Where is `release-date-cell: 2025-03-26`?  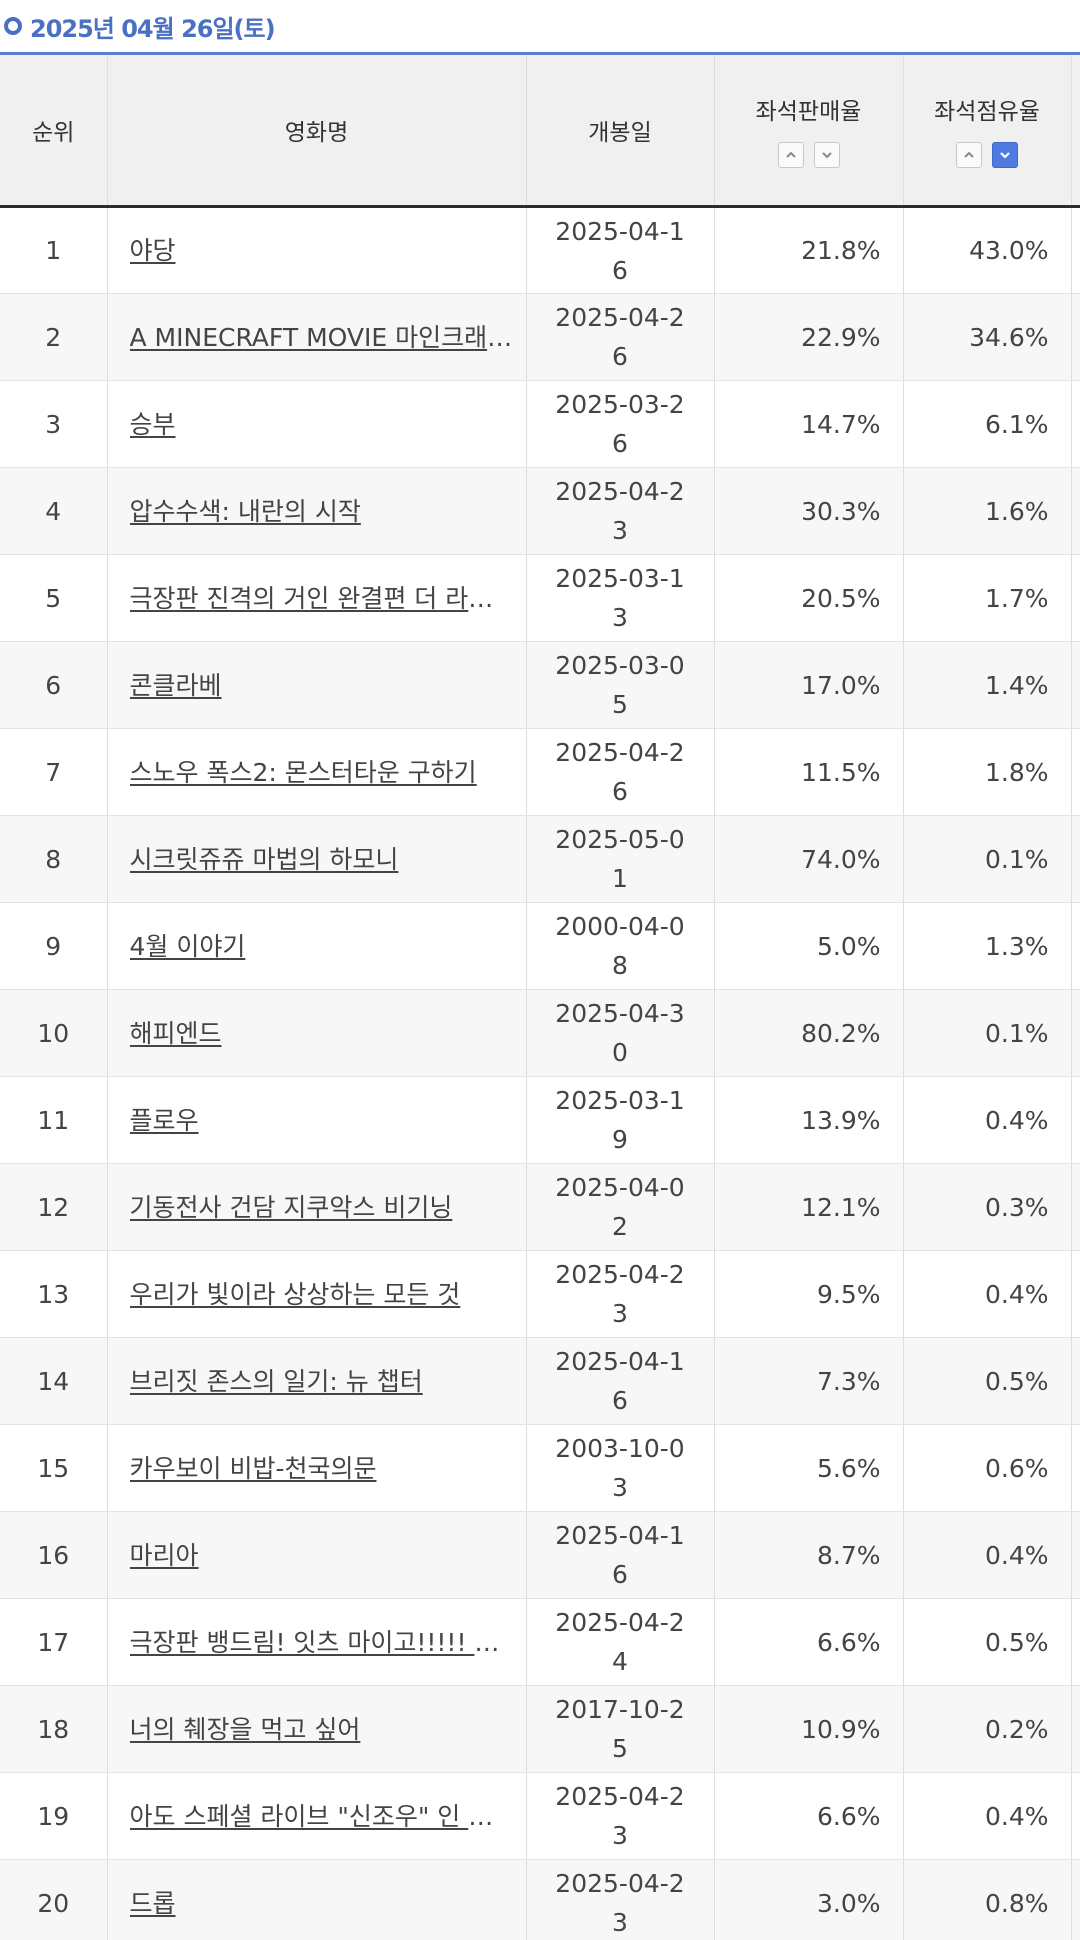 release-date-cell: 2025-03-26 is located at coordinates (619, 424).